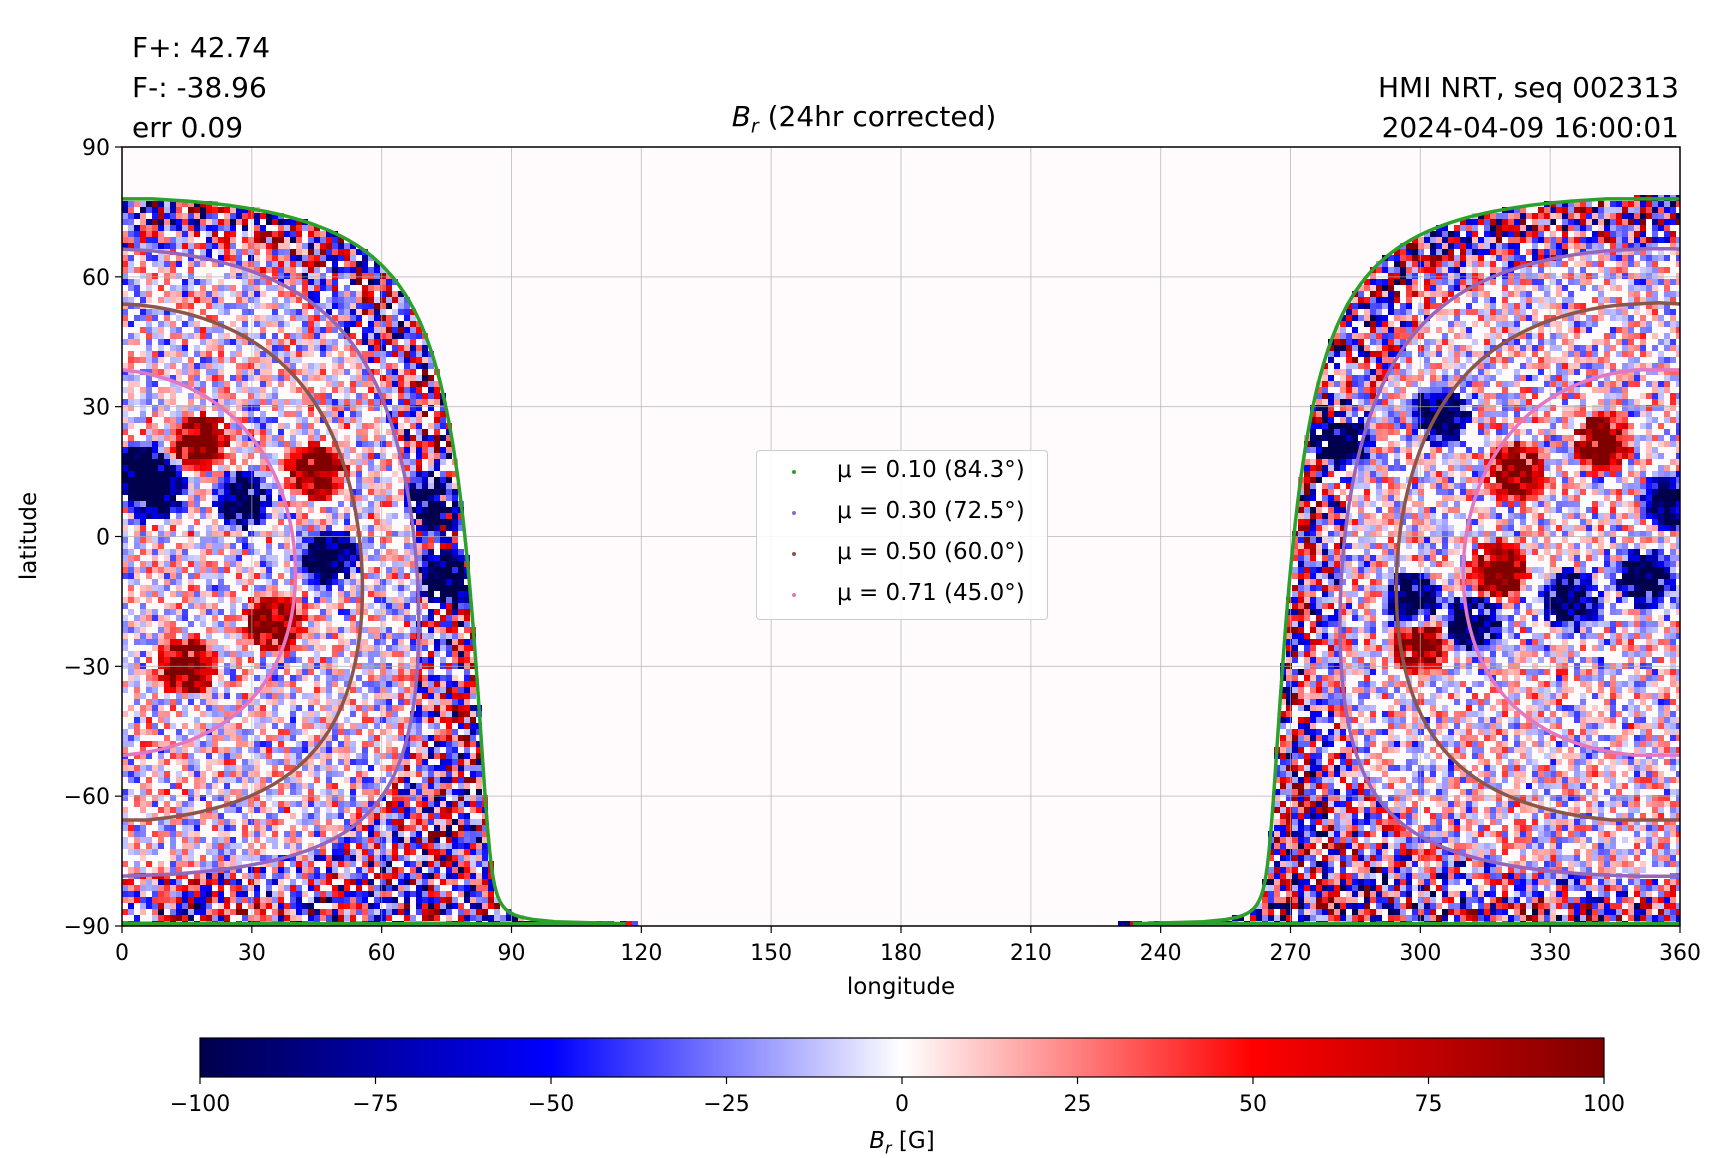 The height and width of the screenshot is (1158, 1728). I want to click on y-tick-label: 30, so click(96, 408).